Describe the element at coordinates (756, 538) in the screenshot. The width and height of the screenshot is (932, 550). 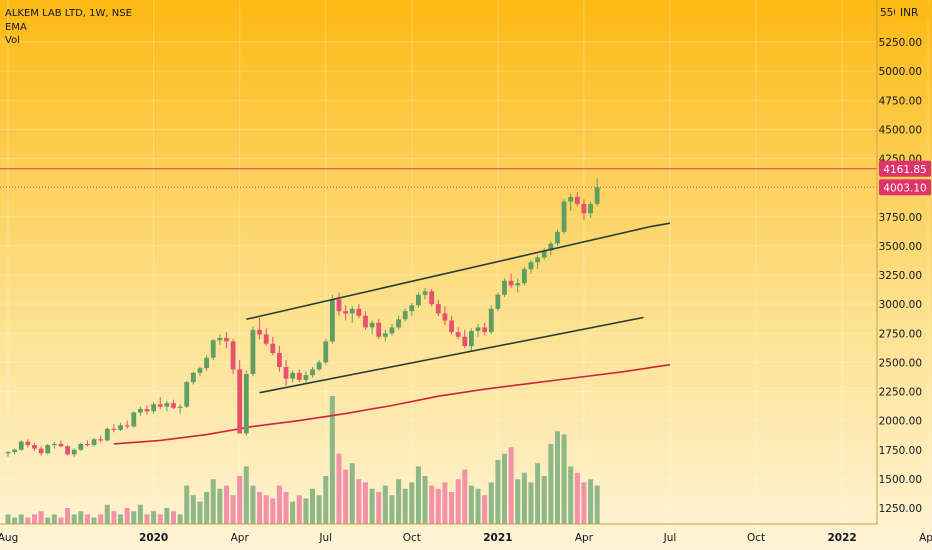
I see `time-tick-label: Oct` at that location.